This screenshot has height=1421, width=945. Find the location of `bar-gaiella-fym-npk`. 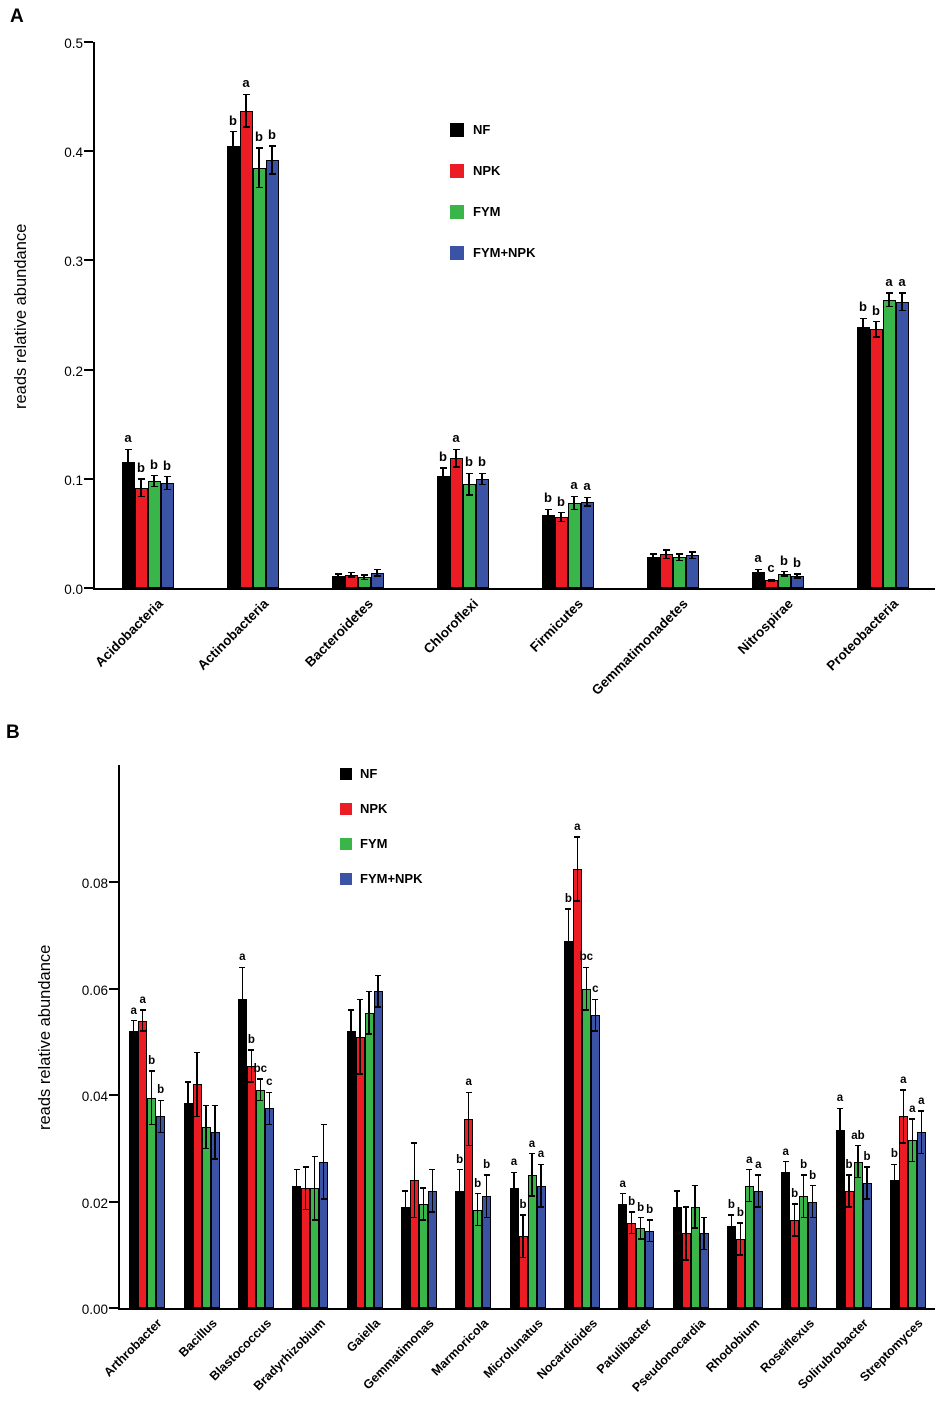

bar-gaiella-fym-npk is located at coordinates (378, 1149).